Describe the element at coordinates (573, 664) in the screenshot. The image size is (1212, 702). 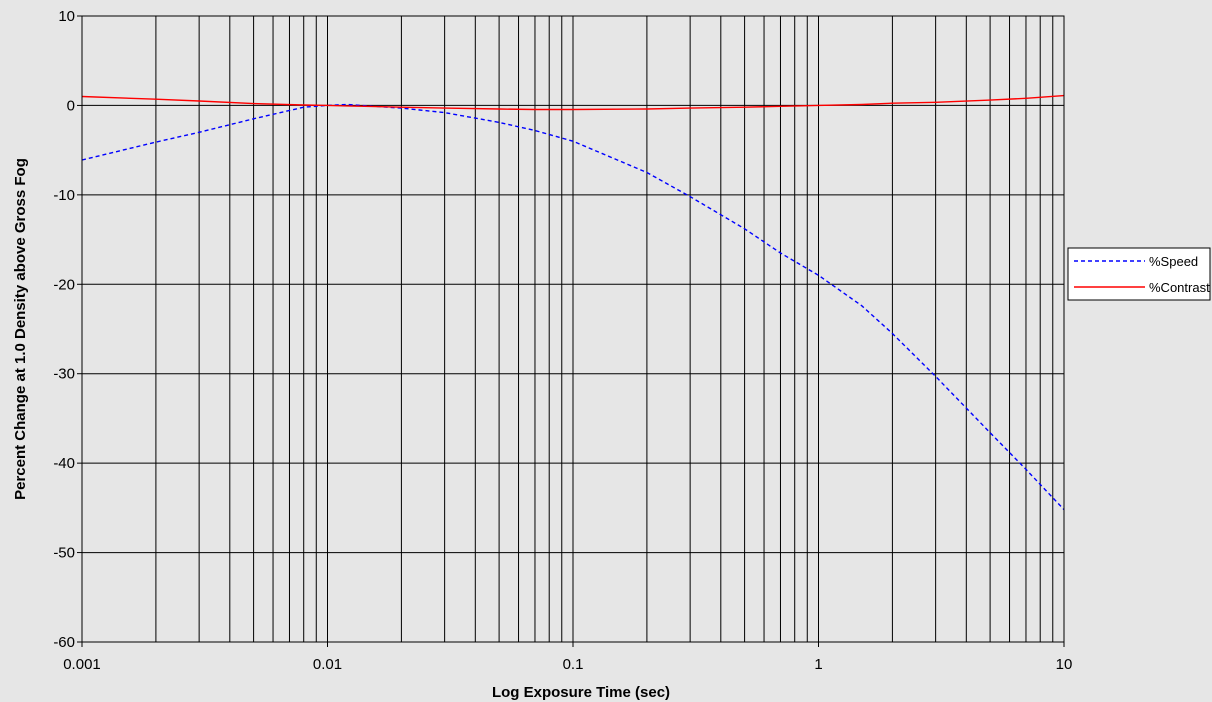
I see `x-tick-label: 0.1` at that location.